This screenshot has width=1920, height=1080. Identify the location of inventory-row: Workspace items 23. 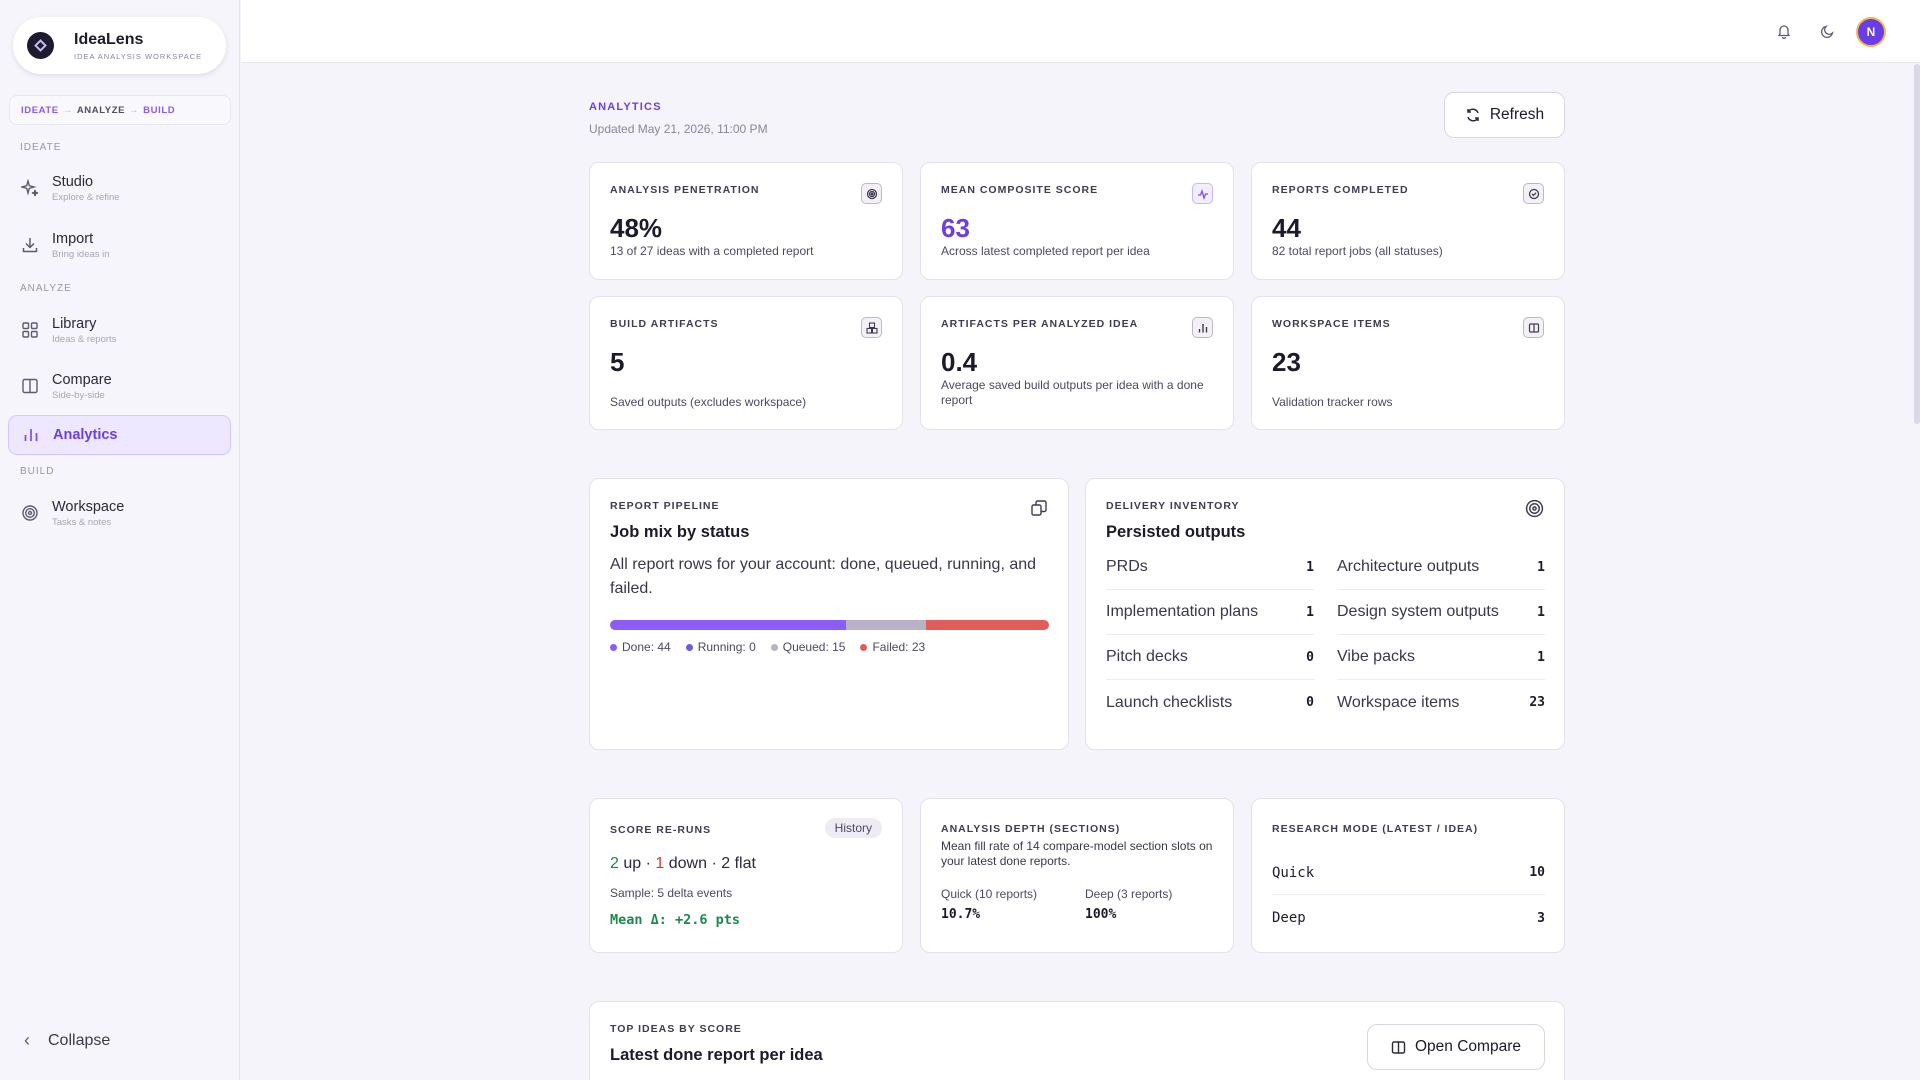
(1441, 702).